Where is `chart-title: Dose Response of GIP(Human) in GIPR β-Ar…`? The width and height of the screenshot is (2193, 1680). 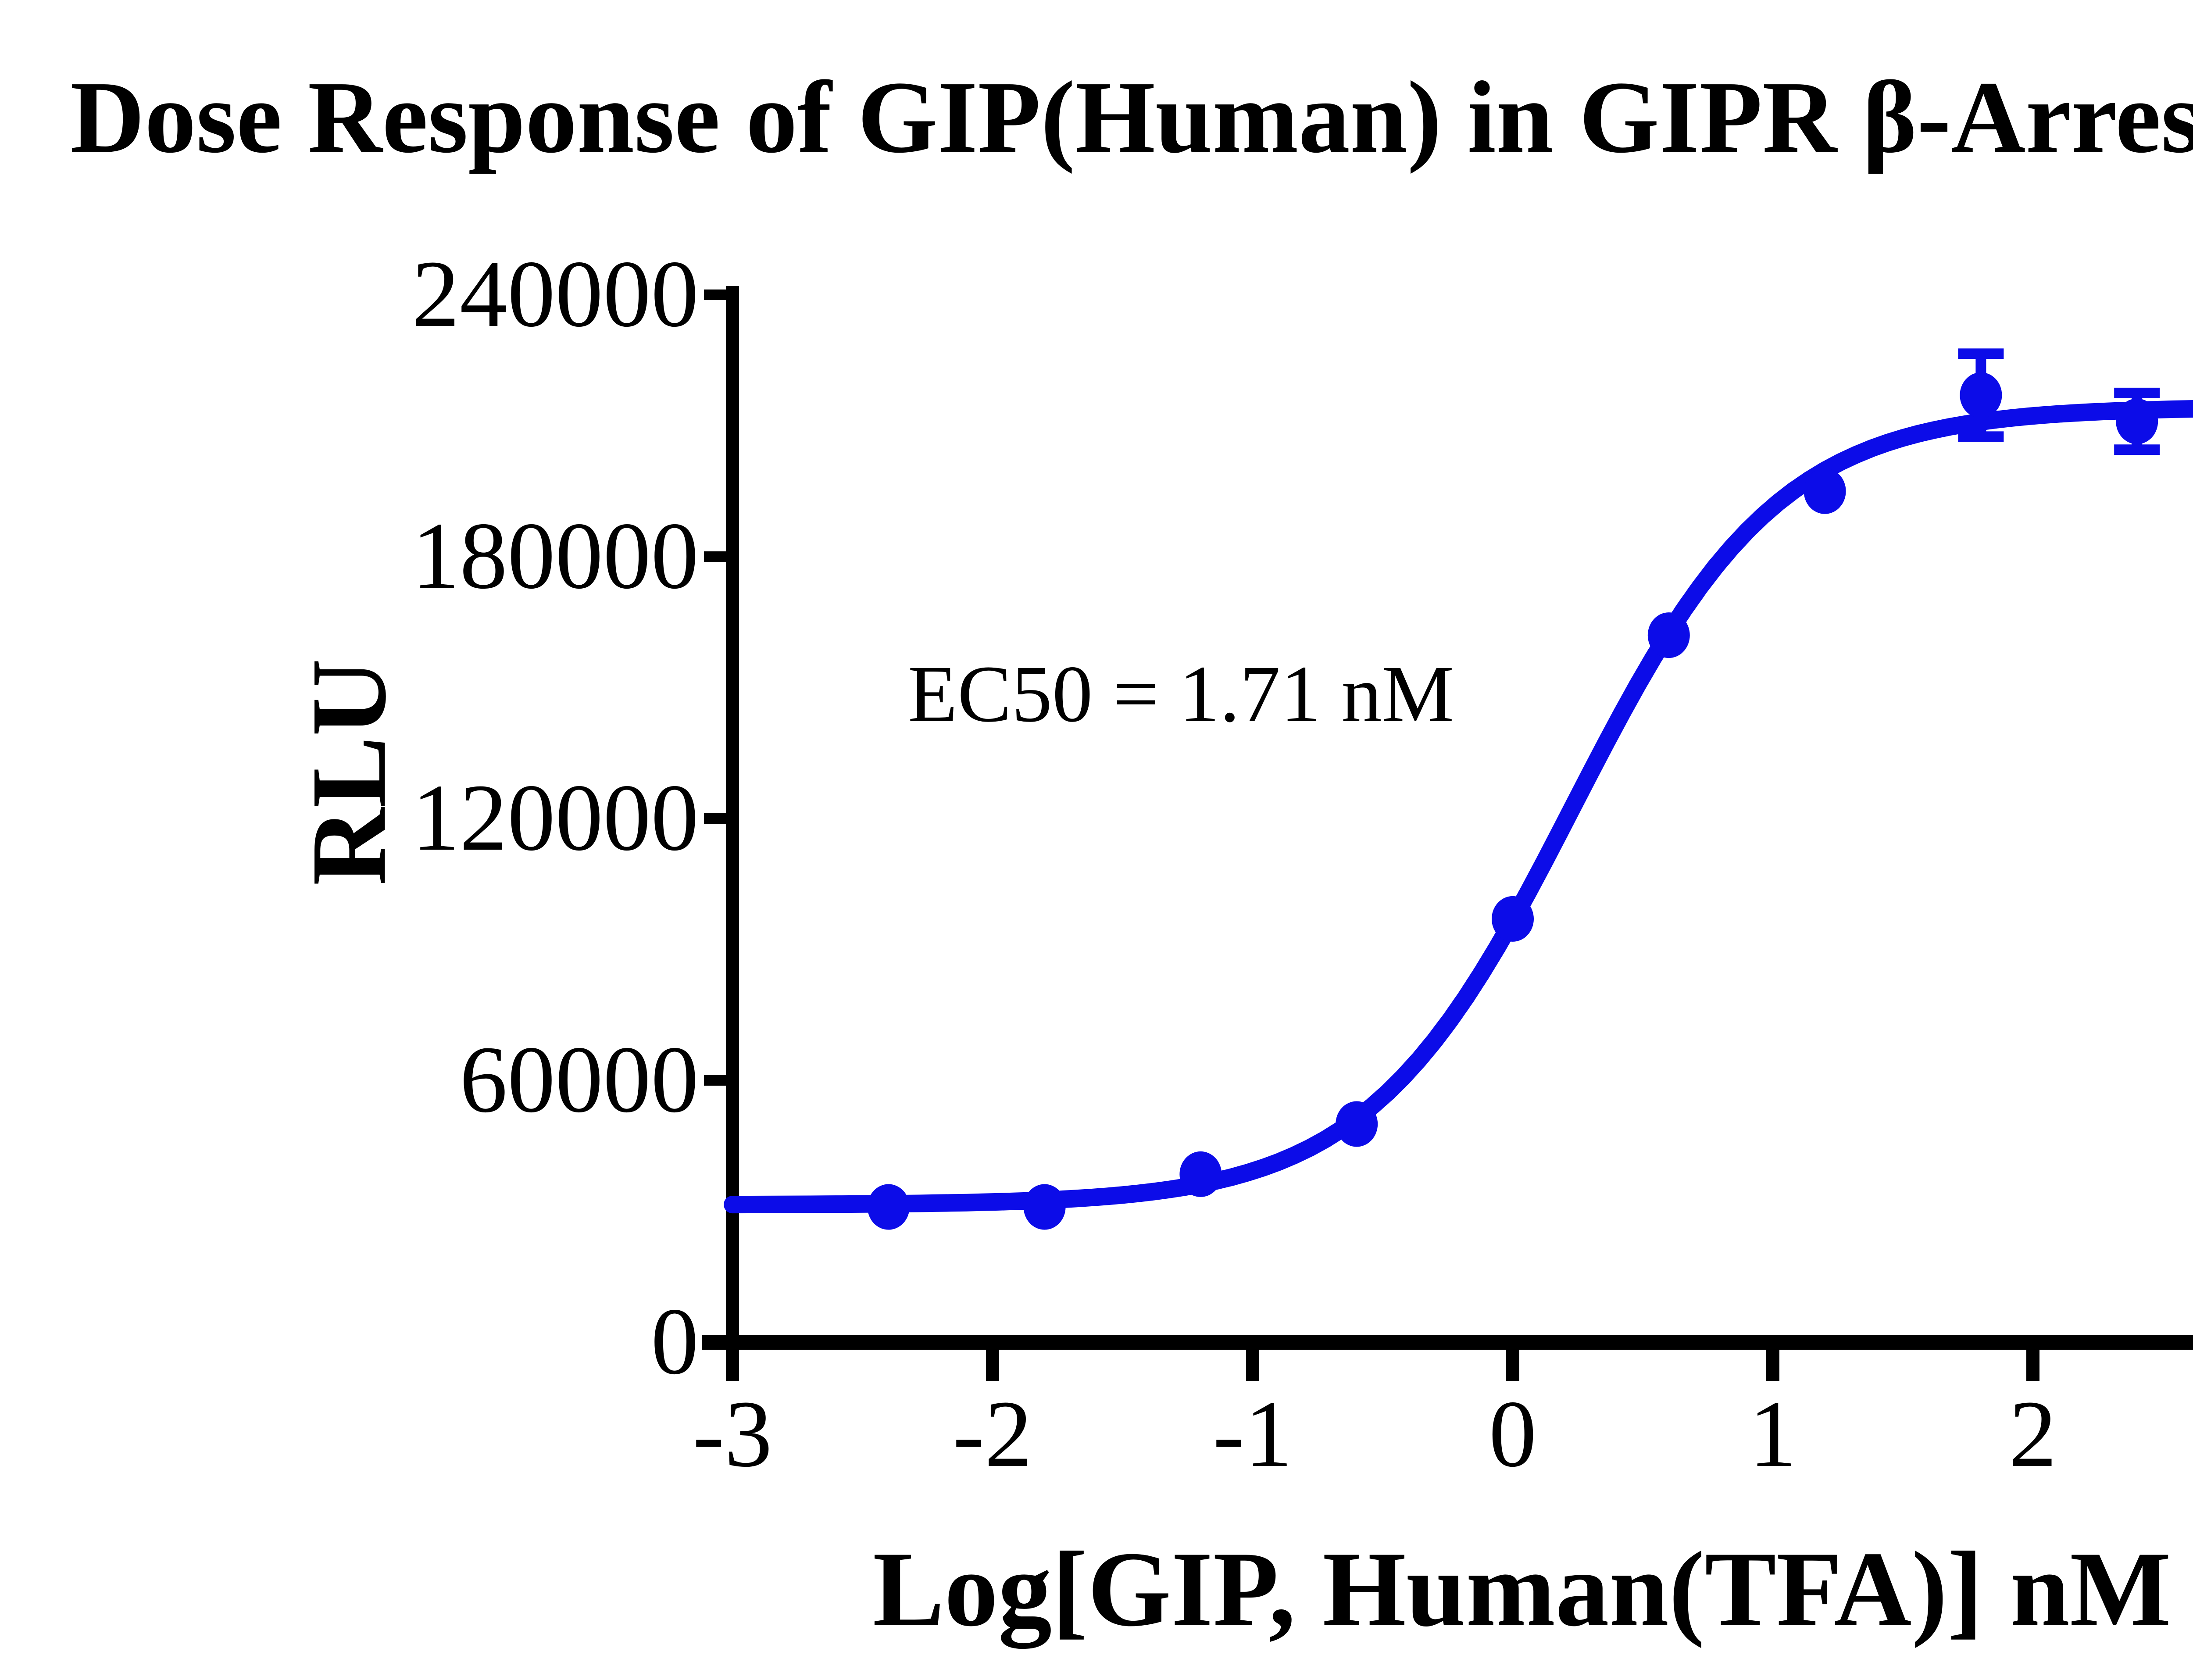
chart-title: Dose Response of GIP(Human) in GIPR β-Ar… is located at coordinates (1131, 117).